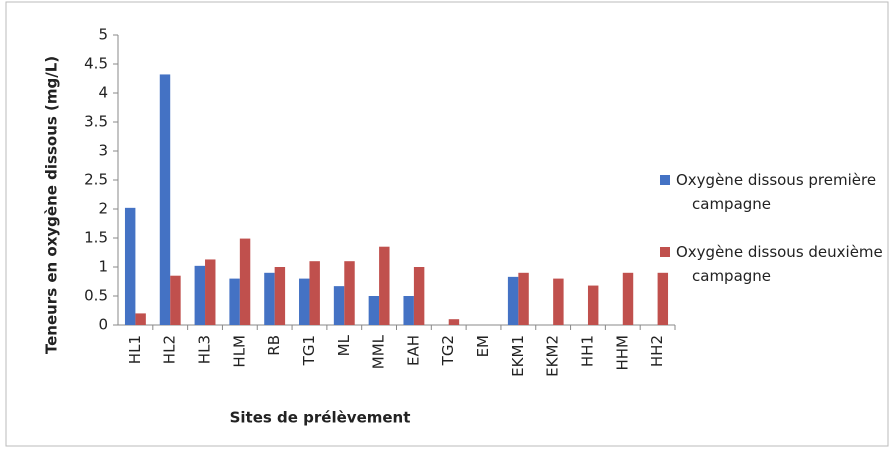 The height and width of the screenshot is (450, 893). What do you see at coordinates (622, 353) in the screenshot?
I see `x-tick-label: HHM` at bounding box center [622, 353].